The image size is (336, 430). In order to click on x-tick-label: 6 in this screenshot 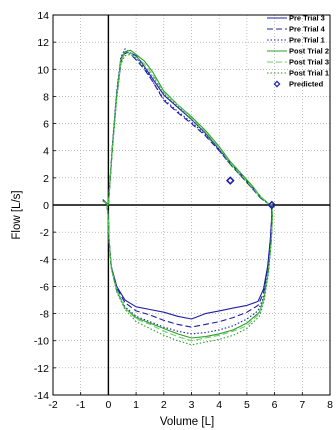, I will do `click(275, 405)`.